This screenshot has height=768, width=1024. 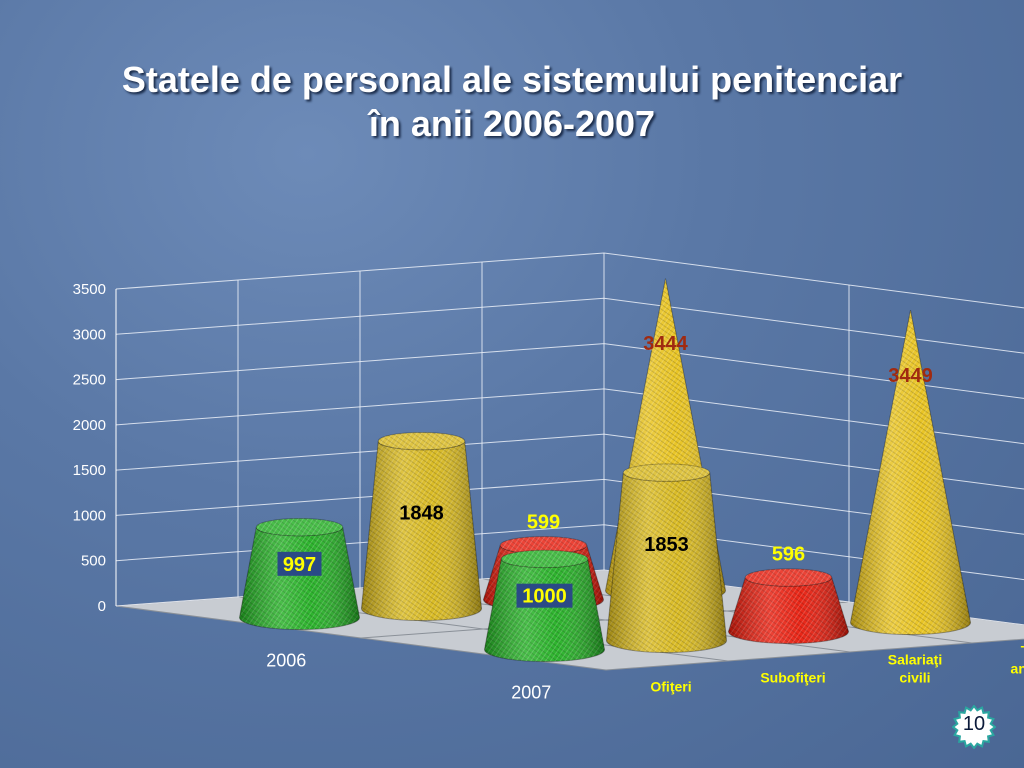 What do you see at coordinates (89, 470) in the screenshot?
I see `y-tick-label: 1500` at bounding box center [89, 470].